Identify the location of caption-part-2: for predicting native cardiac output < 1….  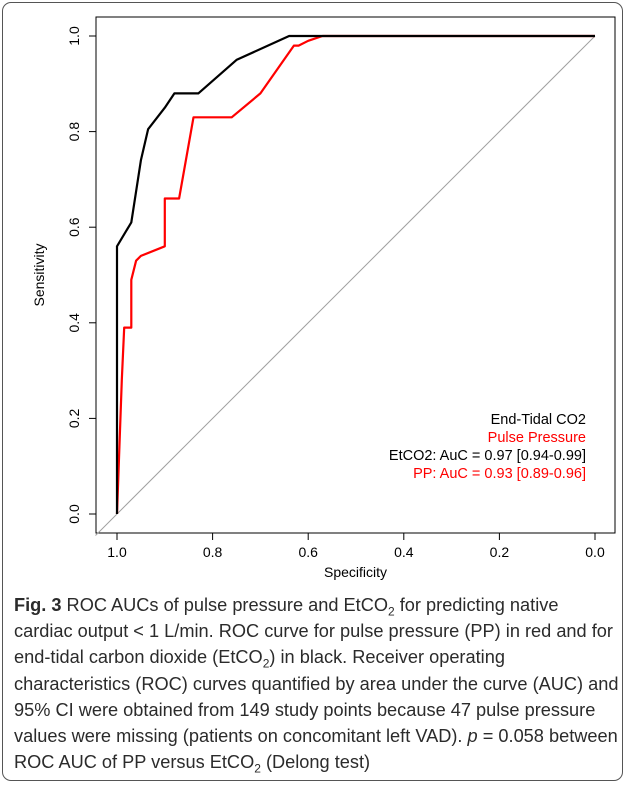
(313, 631).